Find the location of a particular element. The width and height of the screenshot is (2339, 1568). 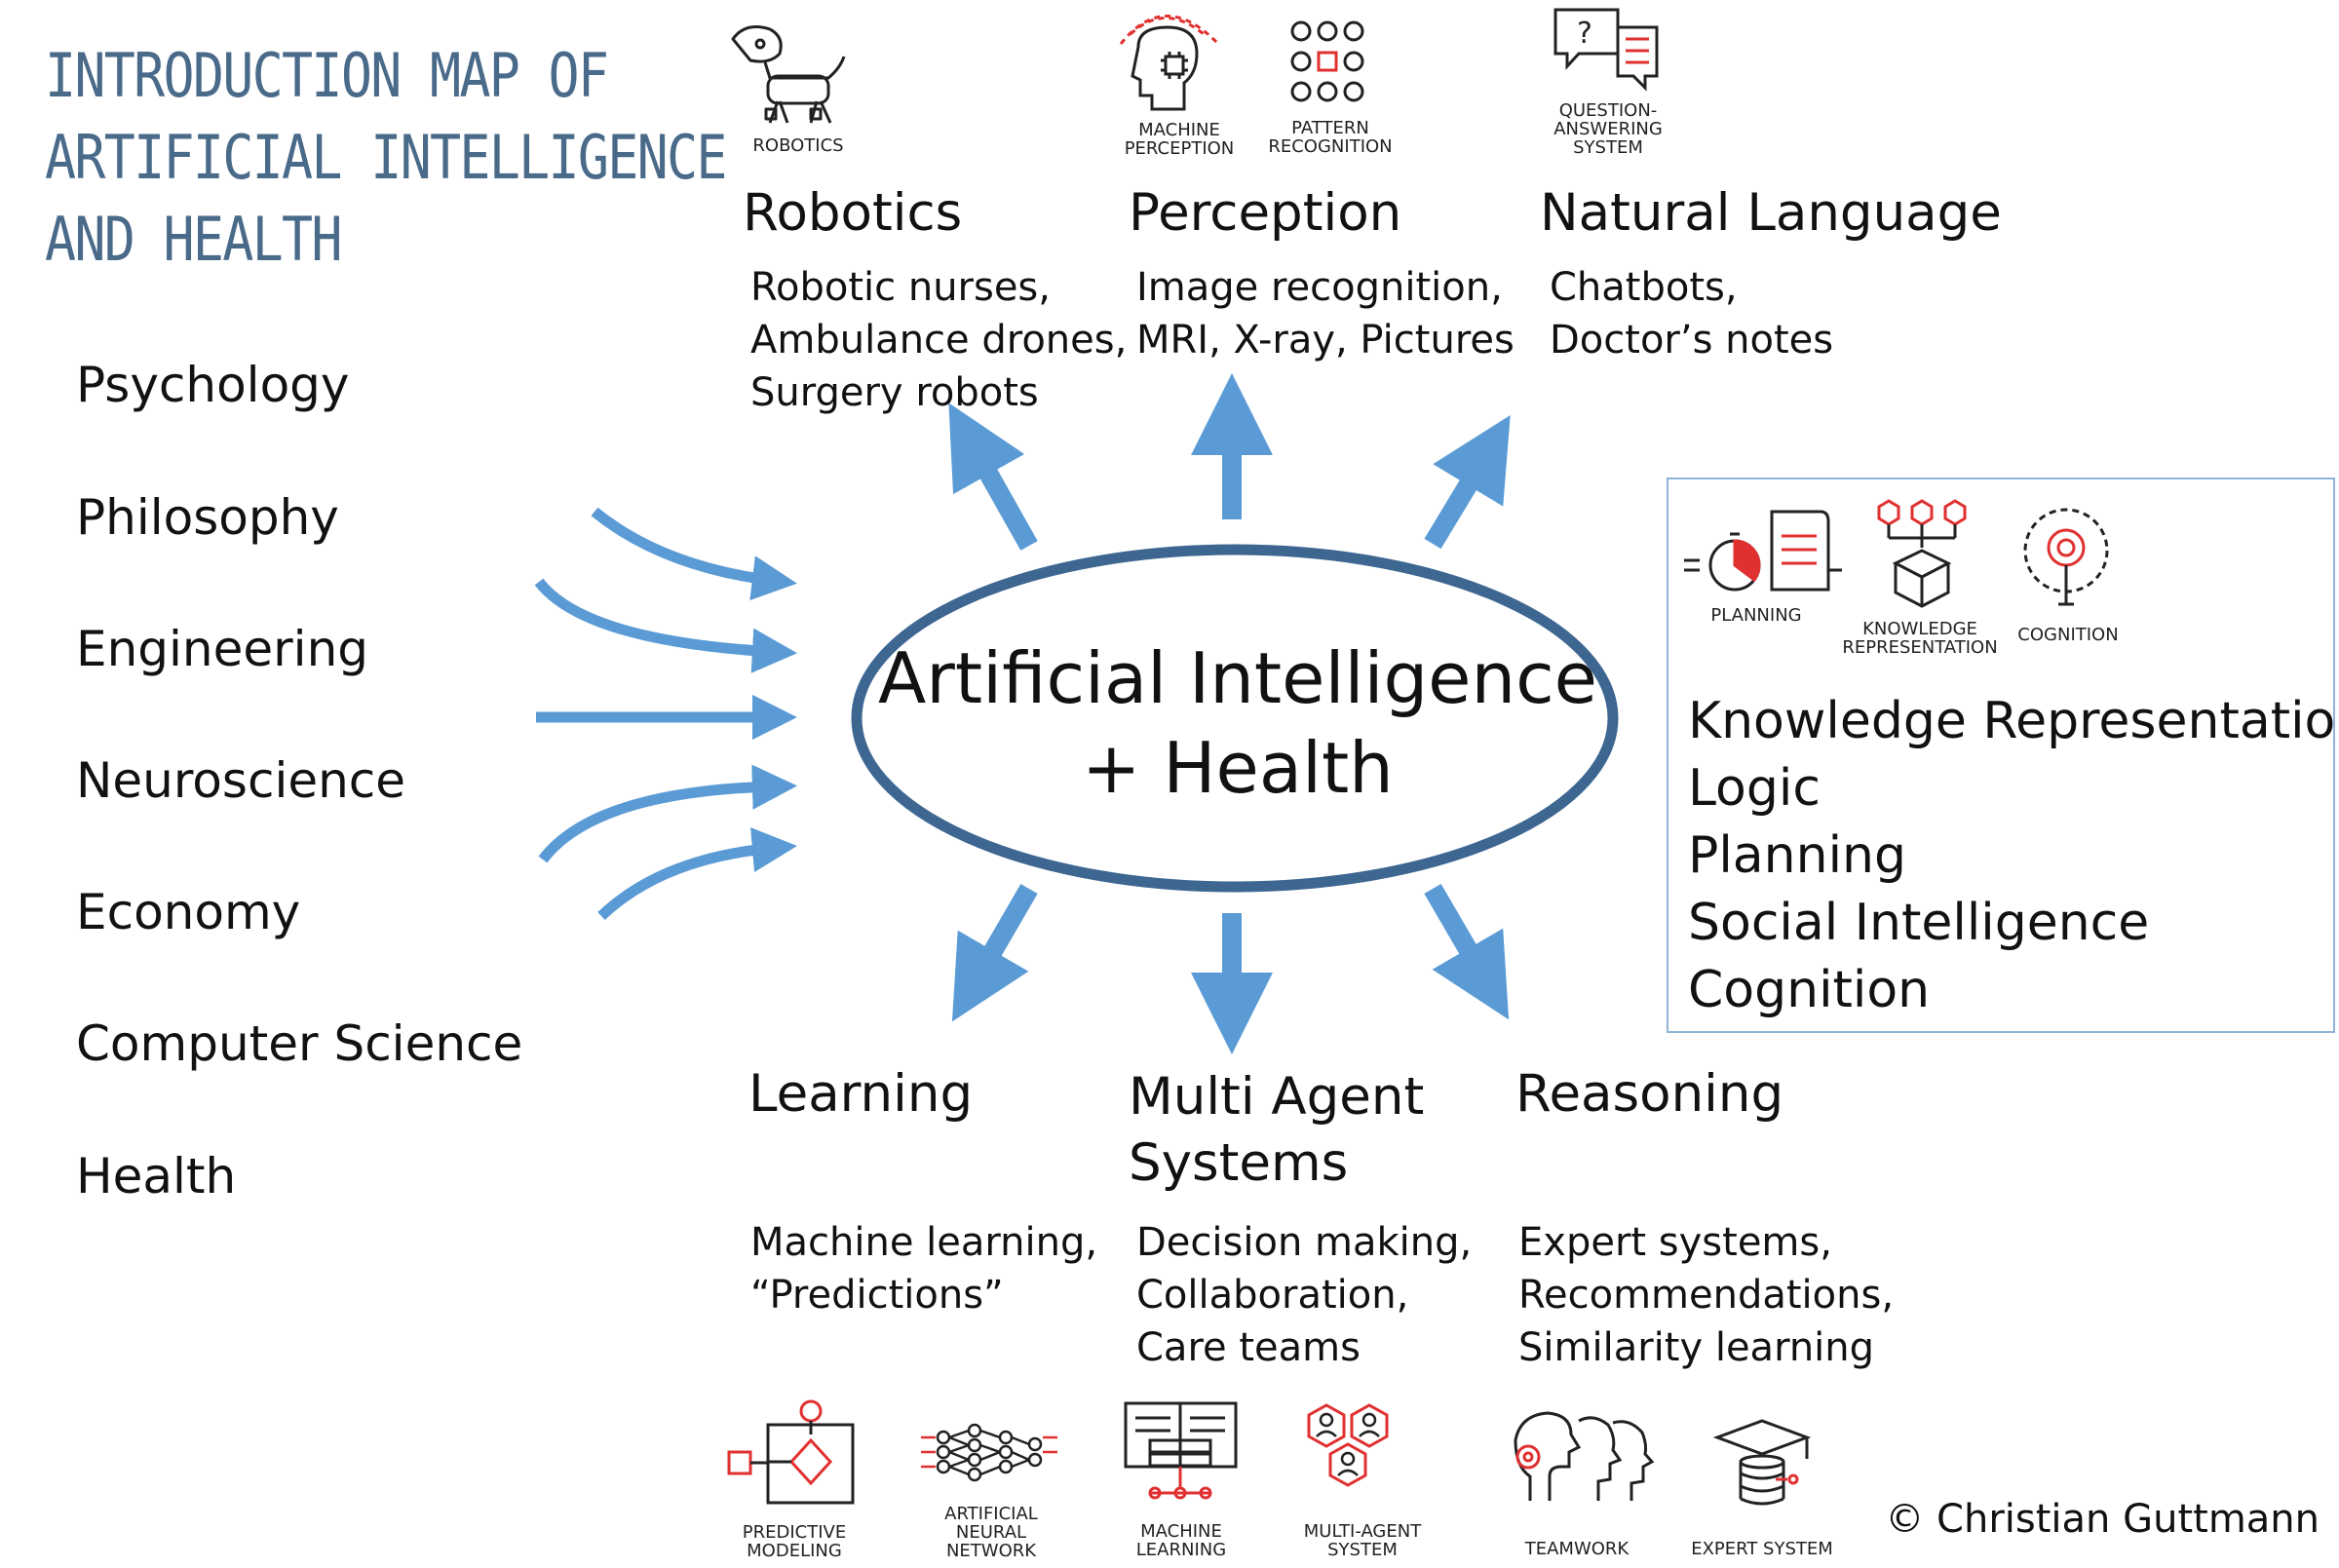

branch-perception-heading: Perception is located at coordinates (1265, 213).